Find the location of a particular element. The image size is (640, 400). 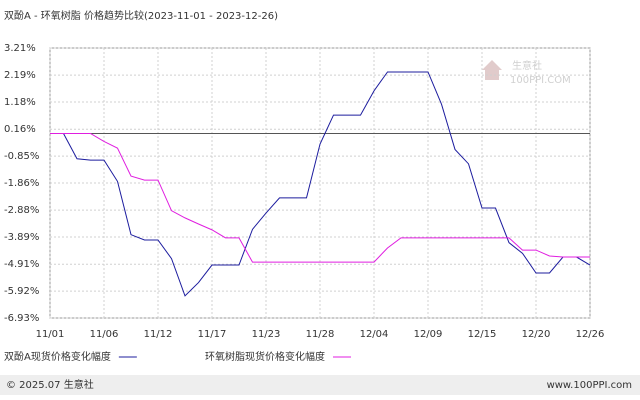

legend-label: 环氧树脂现货价格变化幅度 is located at coordinates (265, 356).